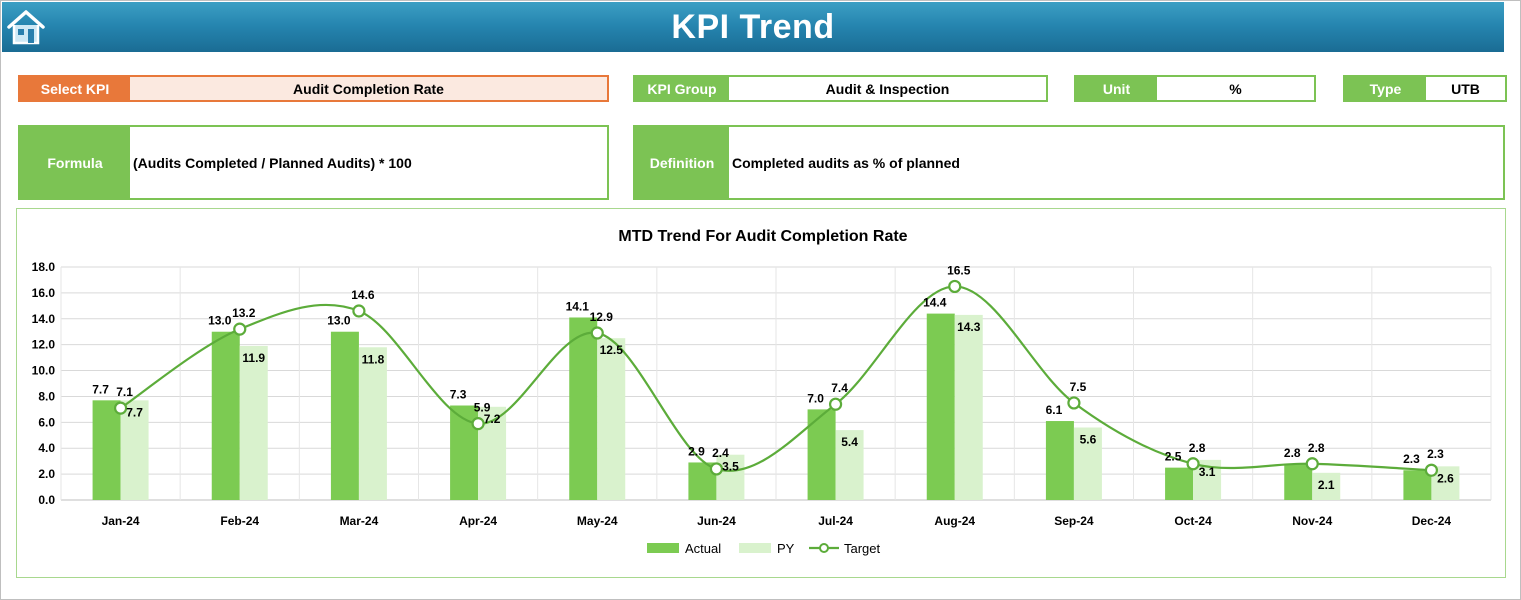 The image size is (1521, 600). I want to click on target-data-label: 7.1, so click(124, 392).